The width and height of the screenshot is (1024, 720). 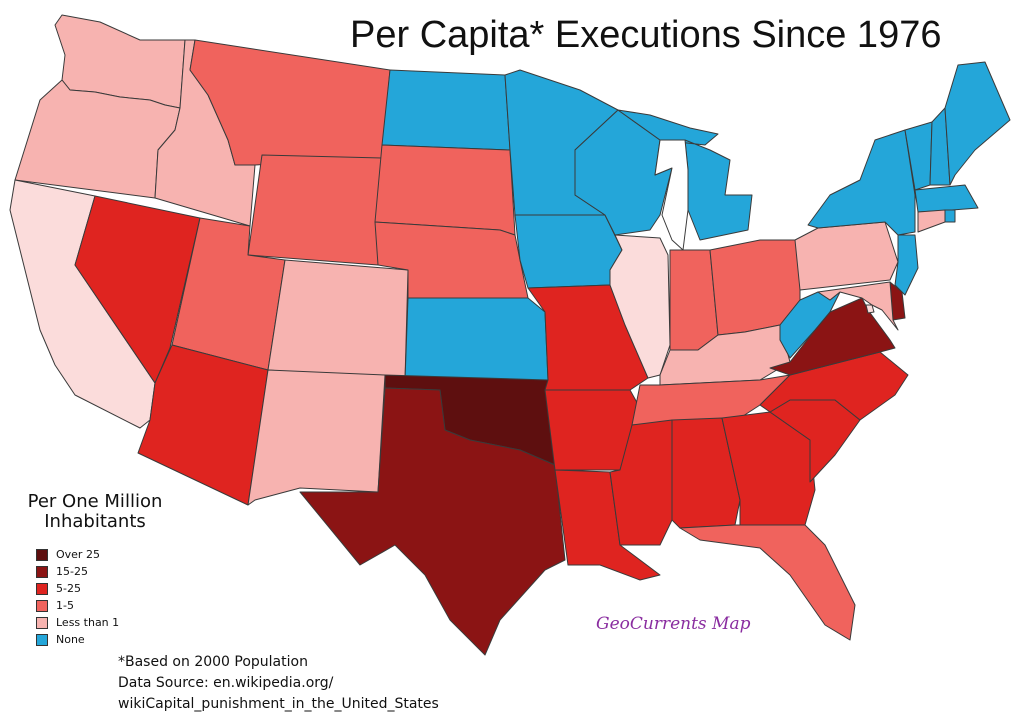 I want to click on legend-label: Over 25, so click(x=78, y=554).